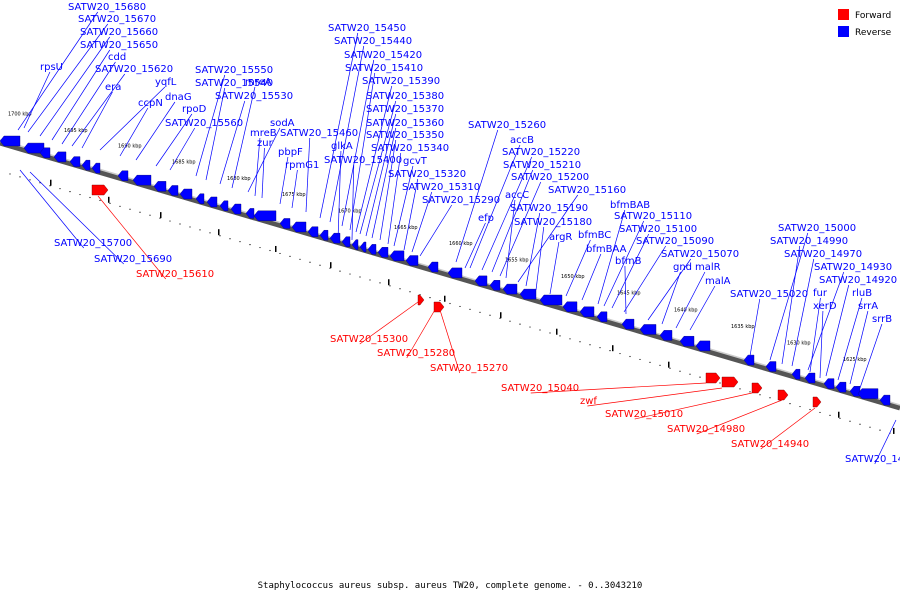  Describe the element at coordinates (872, 459) in the screenshot. I see `reverse-gene-label: SATW20_14880` at that location.